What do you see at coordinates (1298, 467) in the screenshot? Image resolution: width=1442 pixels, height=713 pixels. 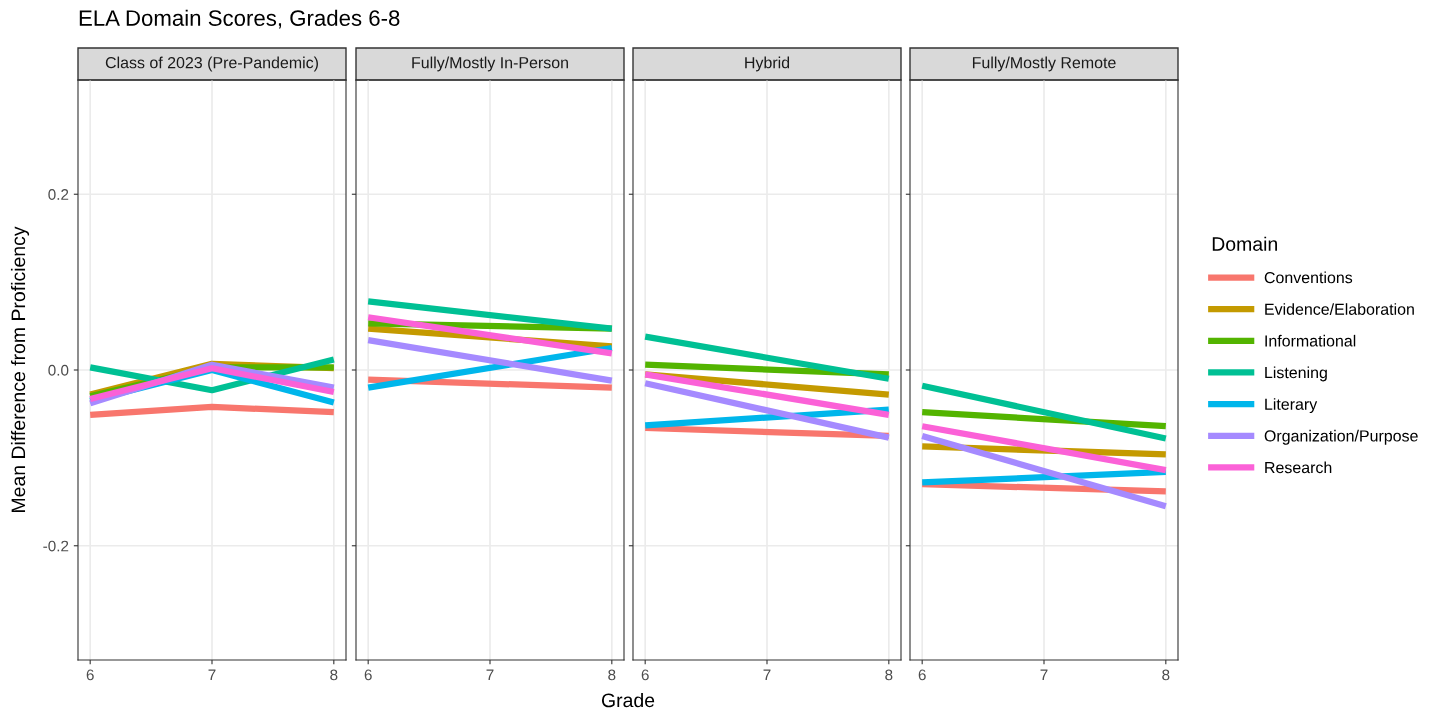 I see `legend-label: Research` at bounding box center [1298, 467].